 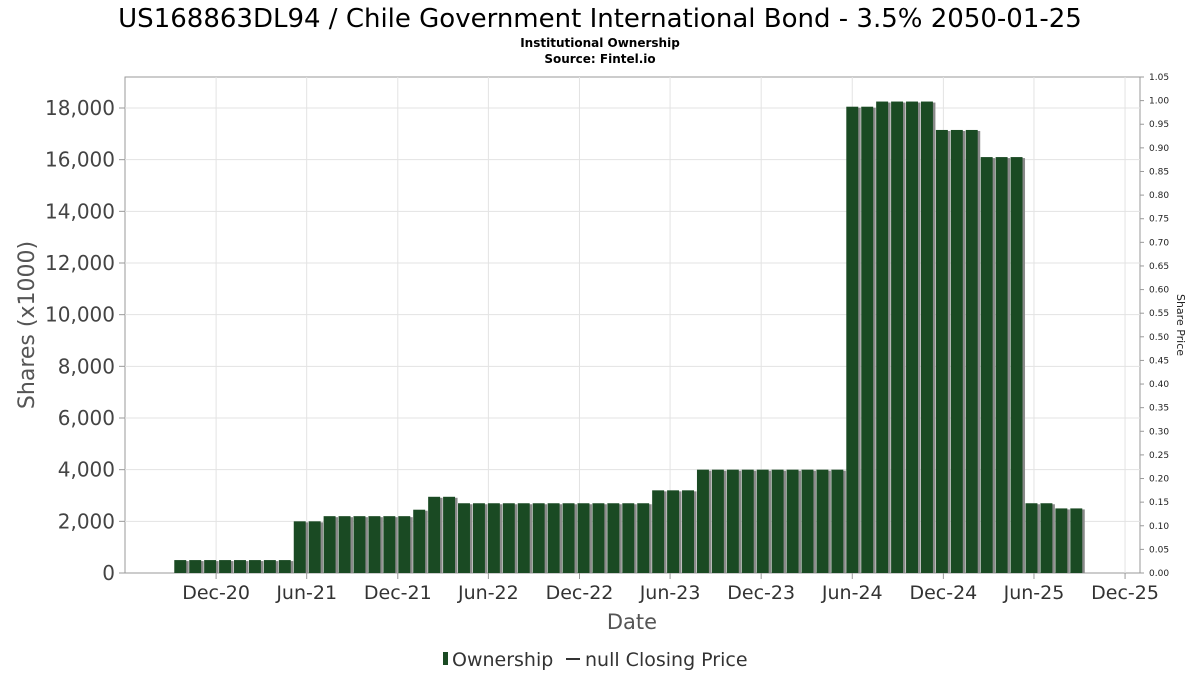 What do you see at coordinates (599, 59) in the screenshot?
I see `chart-source: Source: Fintel.io` at bounding box center [599, 59].